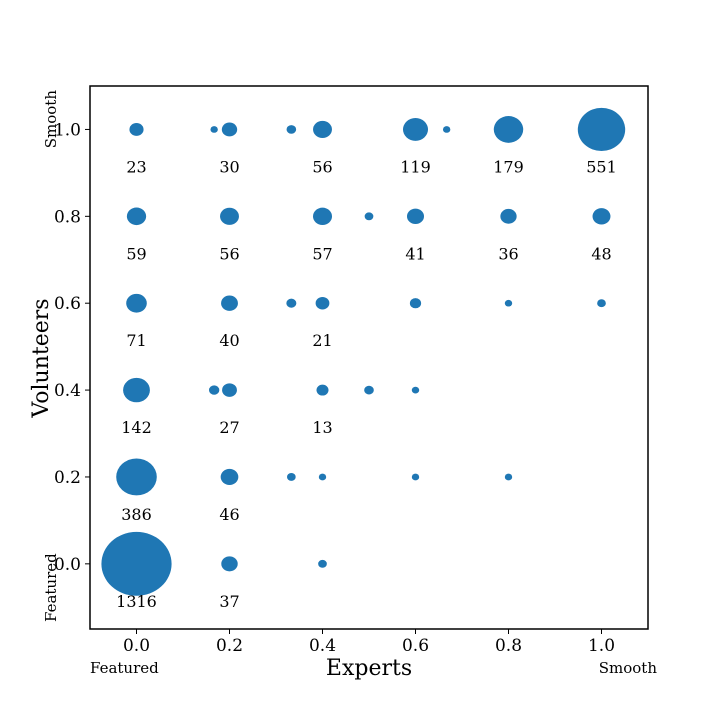 This screenshot has width=720, height=720. What do you see at coordinates (601, 166) in the screenshot?
I see `count-label-5: 551` at bounding box center [601, 166].